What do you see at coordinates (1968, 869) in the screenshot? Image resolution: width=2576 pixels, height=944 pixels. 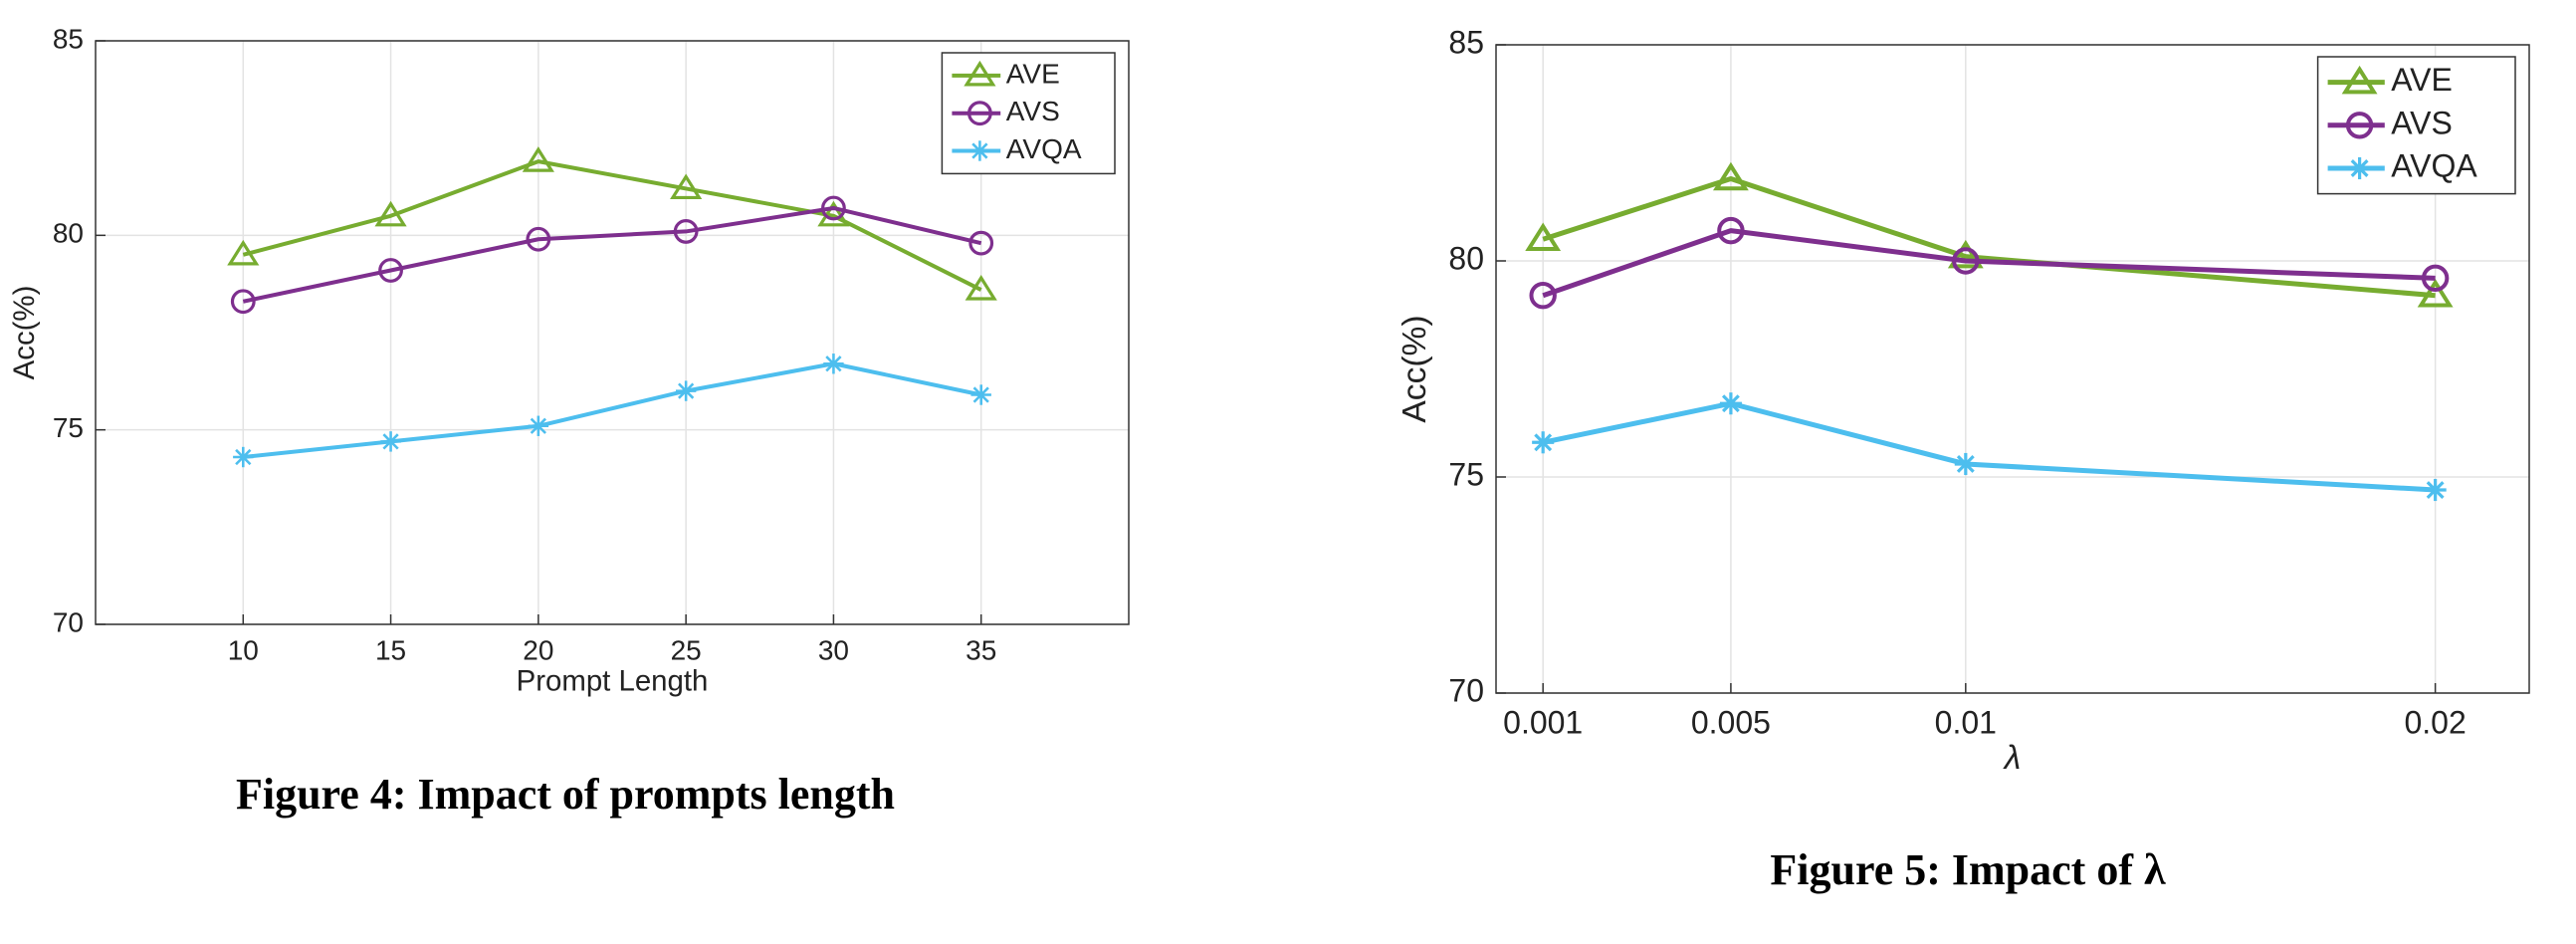 I see `caption: Figure 5: Impact of λ` at bounding box center [1968, 869].